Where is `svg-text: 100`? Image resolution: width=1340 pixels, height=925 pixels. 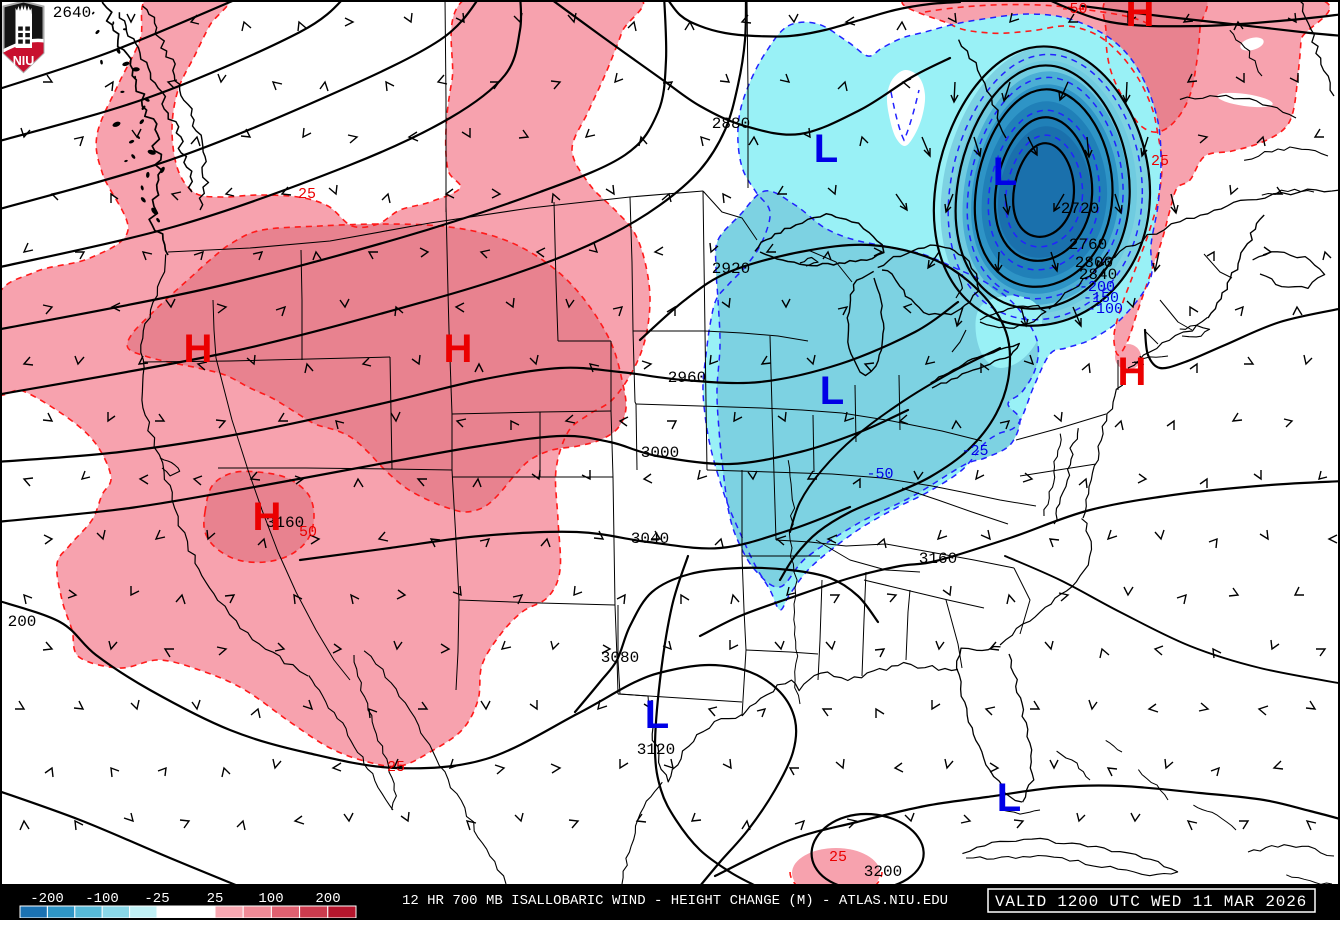 svg-text: 100 is located at coordinates (270, 899).